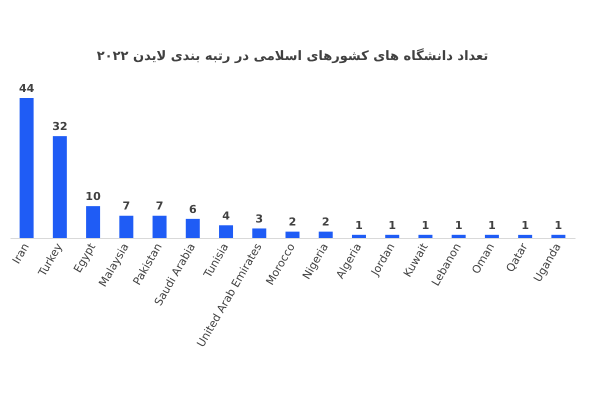  Describe the element at coordinates (192, 209) in the screenshot. I see `data-label: 6` at that location.